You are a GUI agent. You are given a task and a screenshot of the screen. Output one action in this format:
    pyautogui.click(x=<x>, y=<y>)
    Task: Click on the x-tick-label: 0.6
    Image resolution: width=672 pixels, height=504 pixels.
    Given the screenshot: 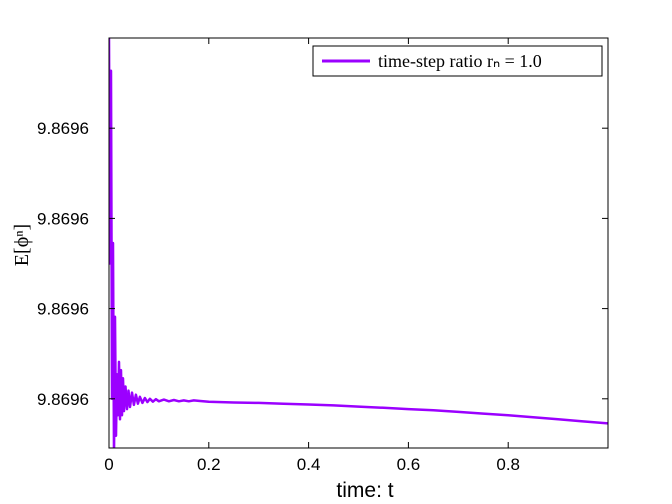 What is the action you would take?
    pyautogui.click(x=409, y=464)
    